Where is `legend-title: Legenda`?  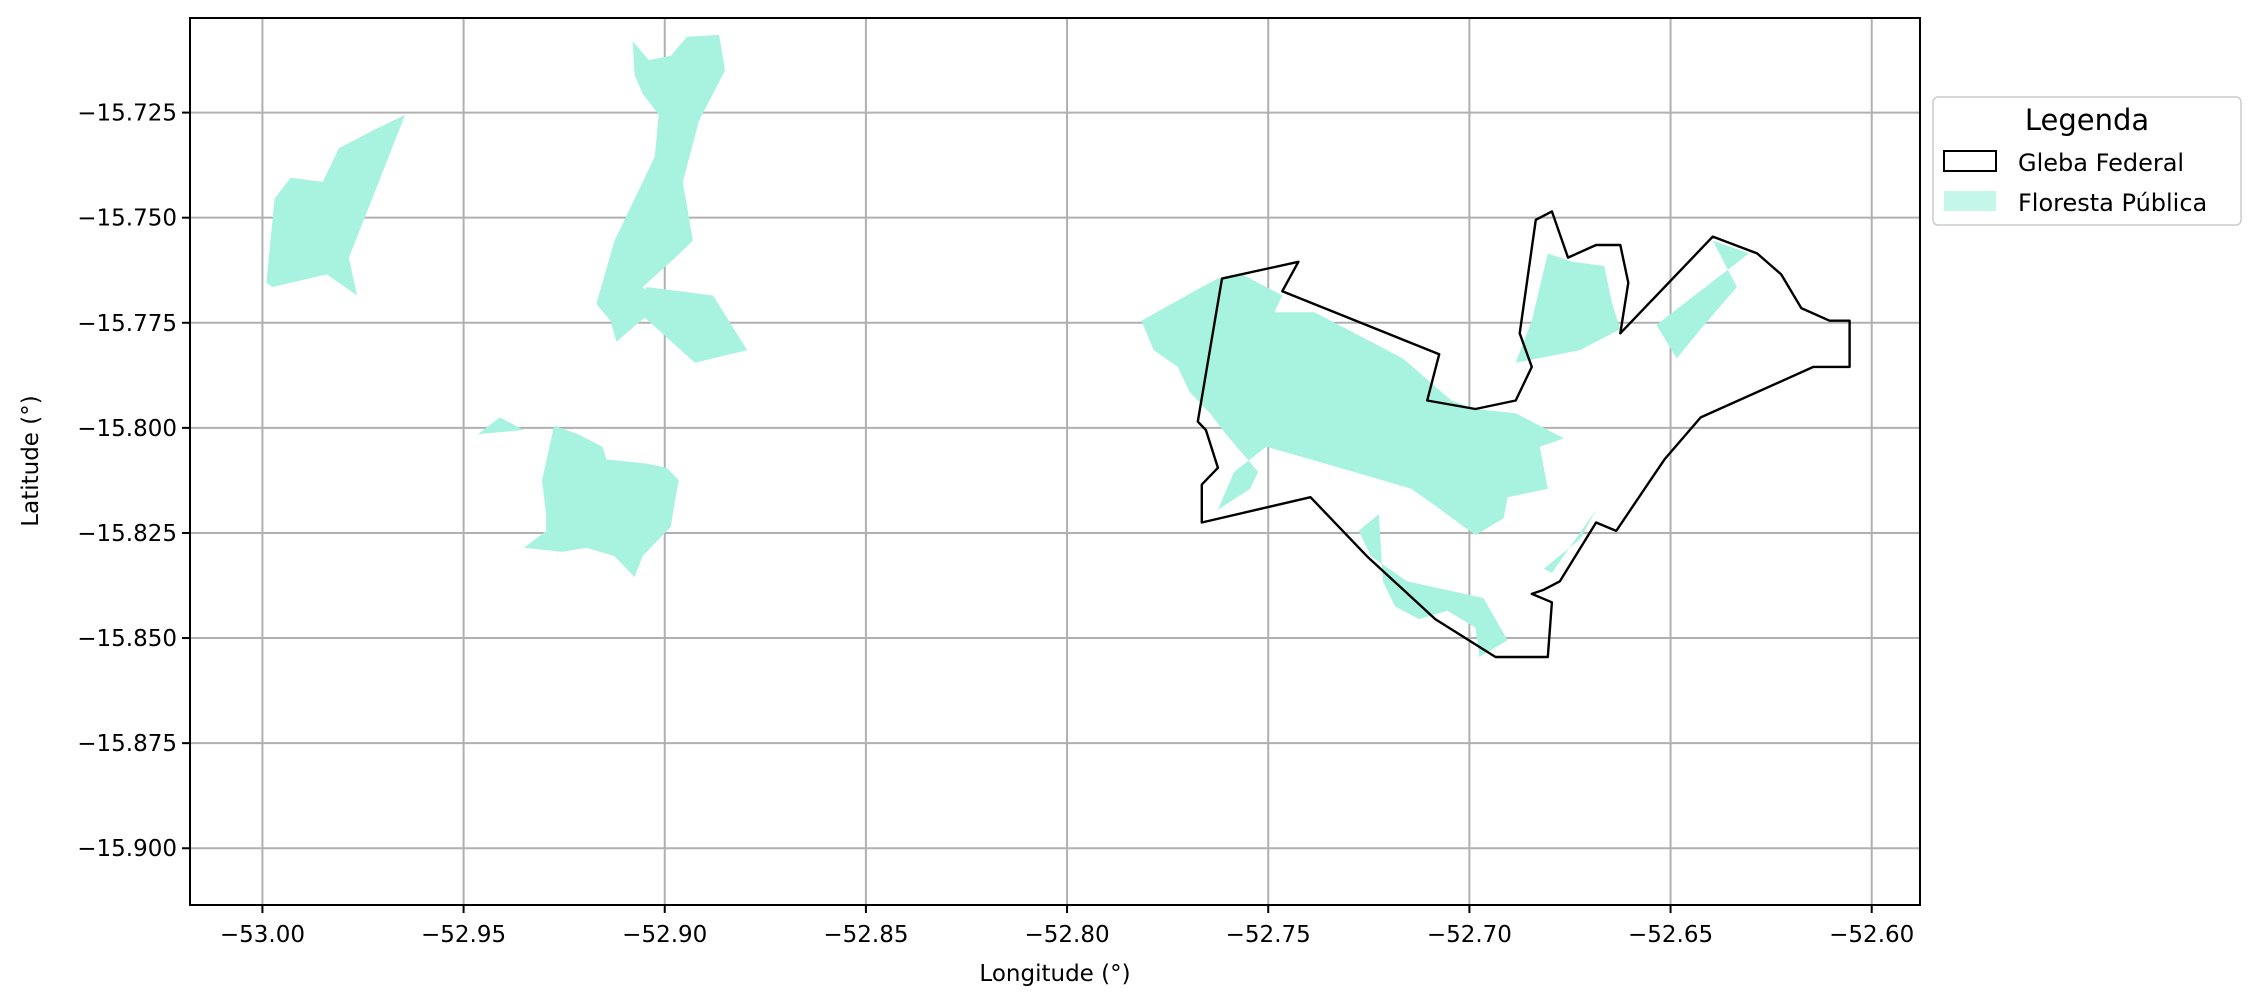
legend-title: Legenda is located at coordinates (2087, 120).